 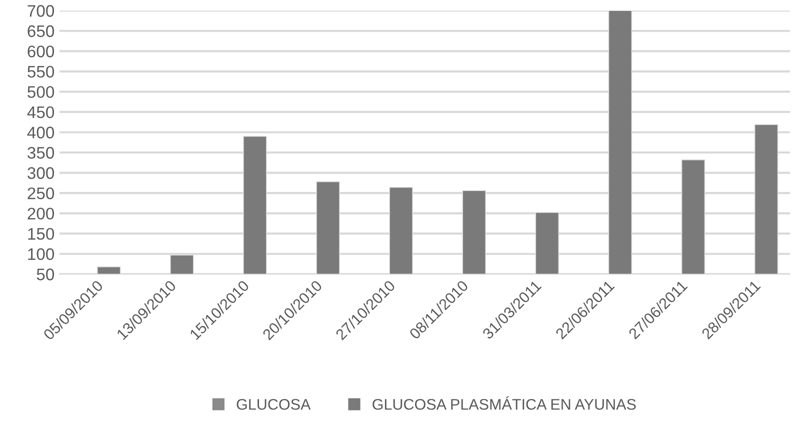 What do you see at coordinates (41, 234) in the screenshot?
I see `y-tick-label: 150` at bounding box center [41, 234].